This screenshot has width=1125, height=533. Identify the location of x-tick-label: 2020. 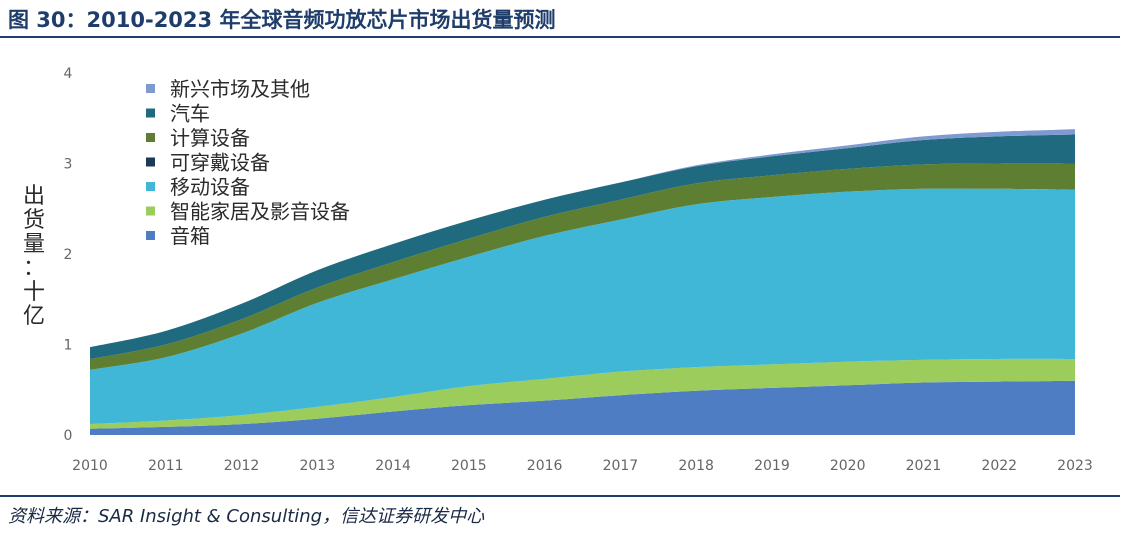
(848, 466).